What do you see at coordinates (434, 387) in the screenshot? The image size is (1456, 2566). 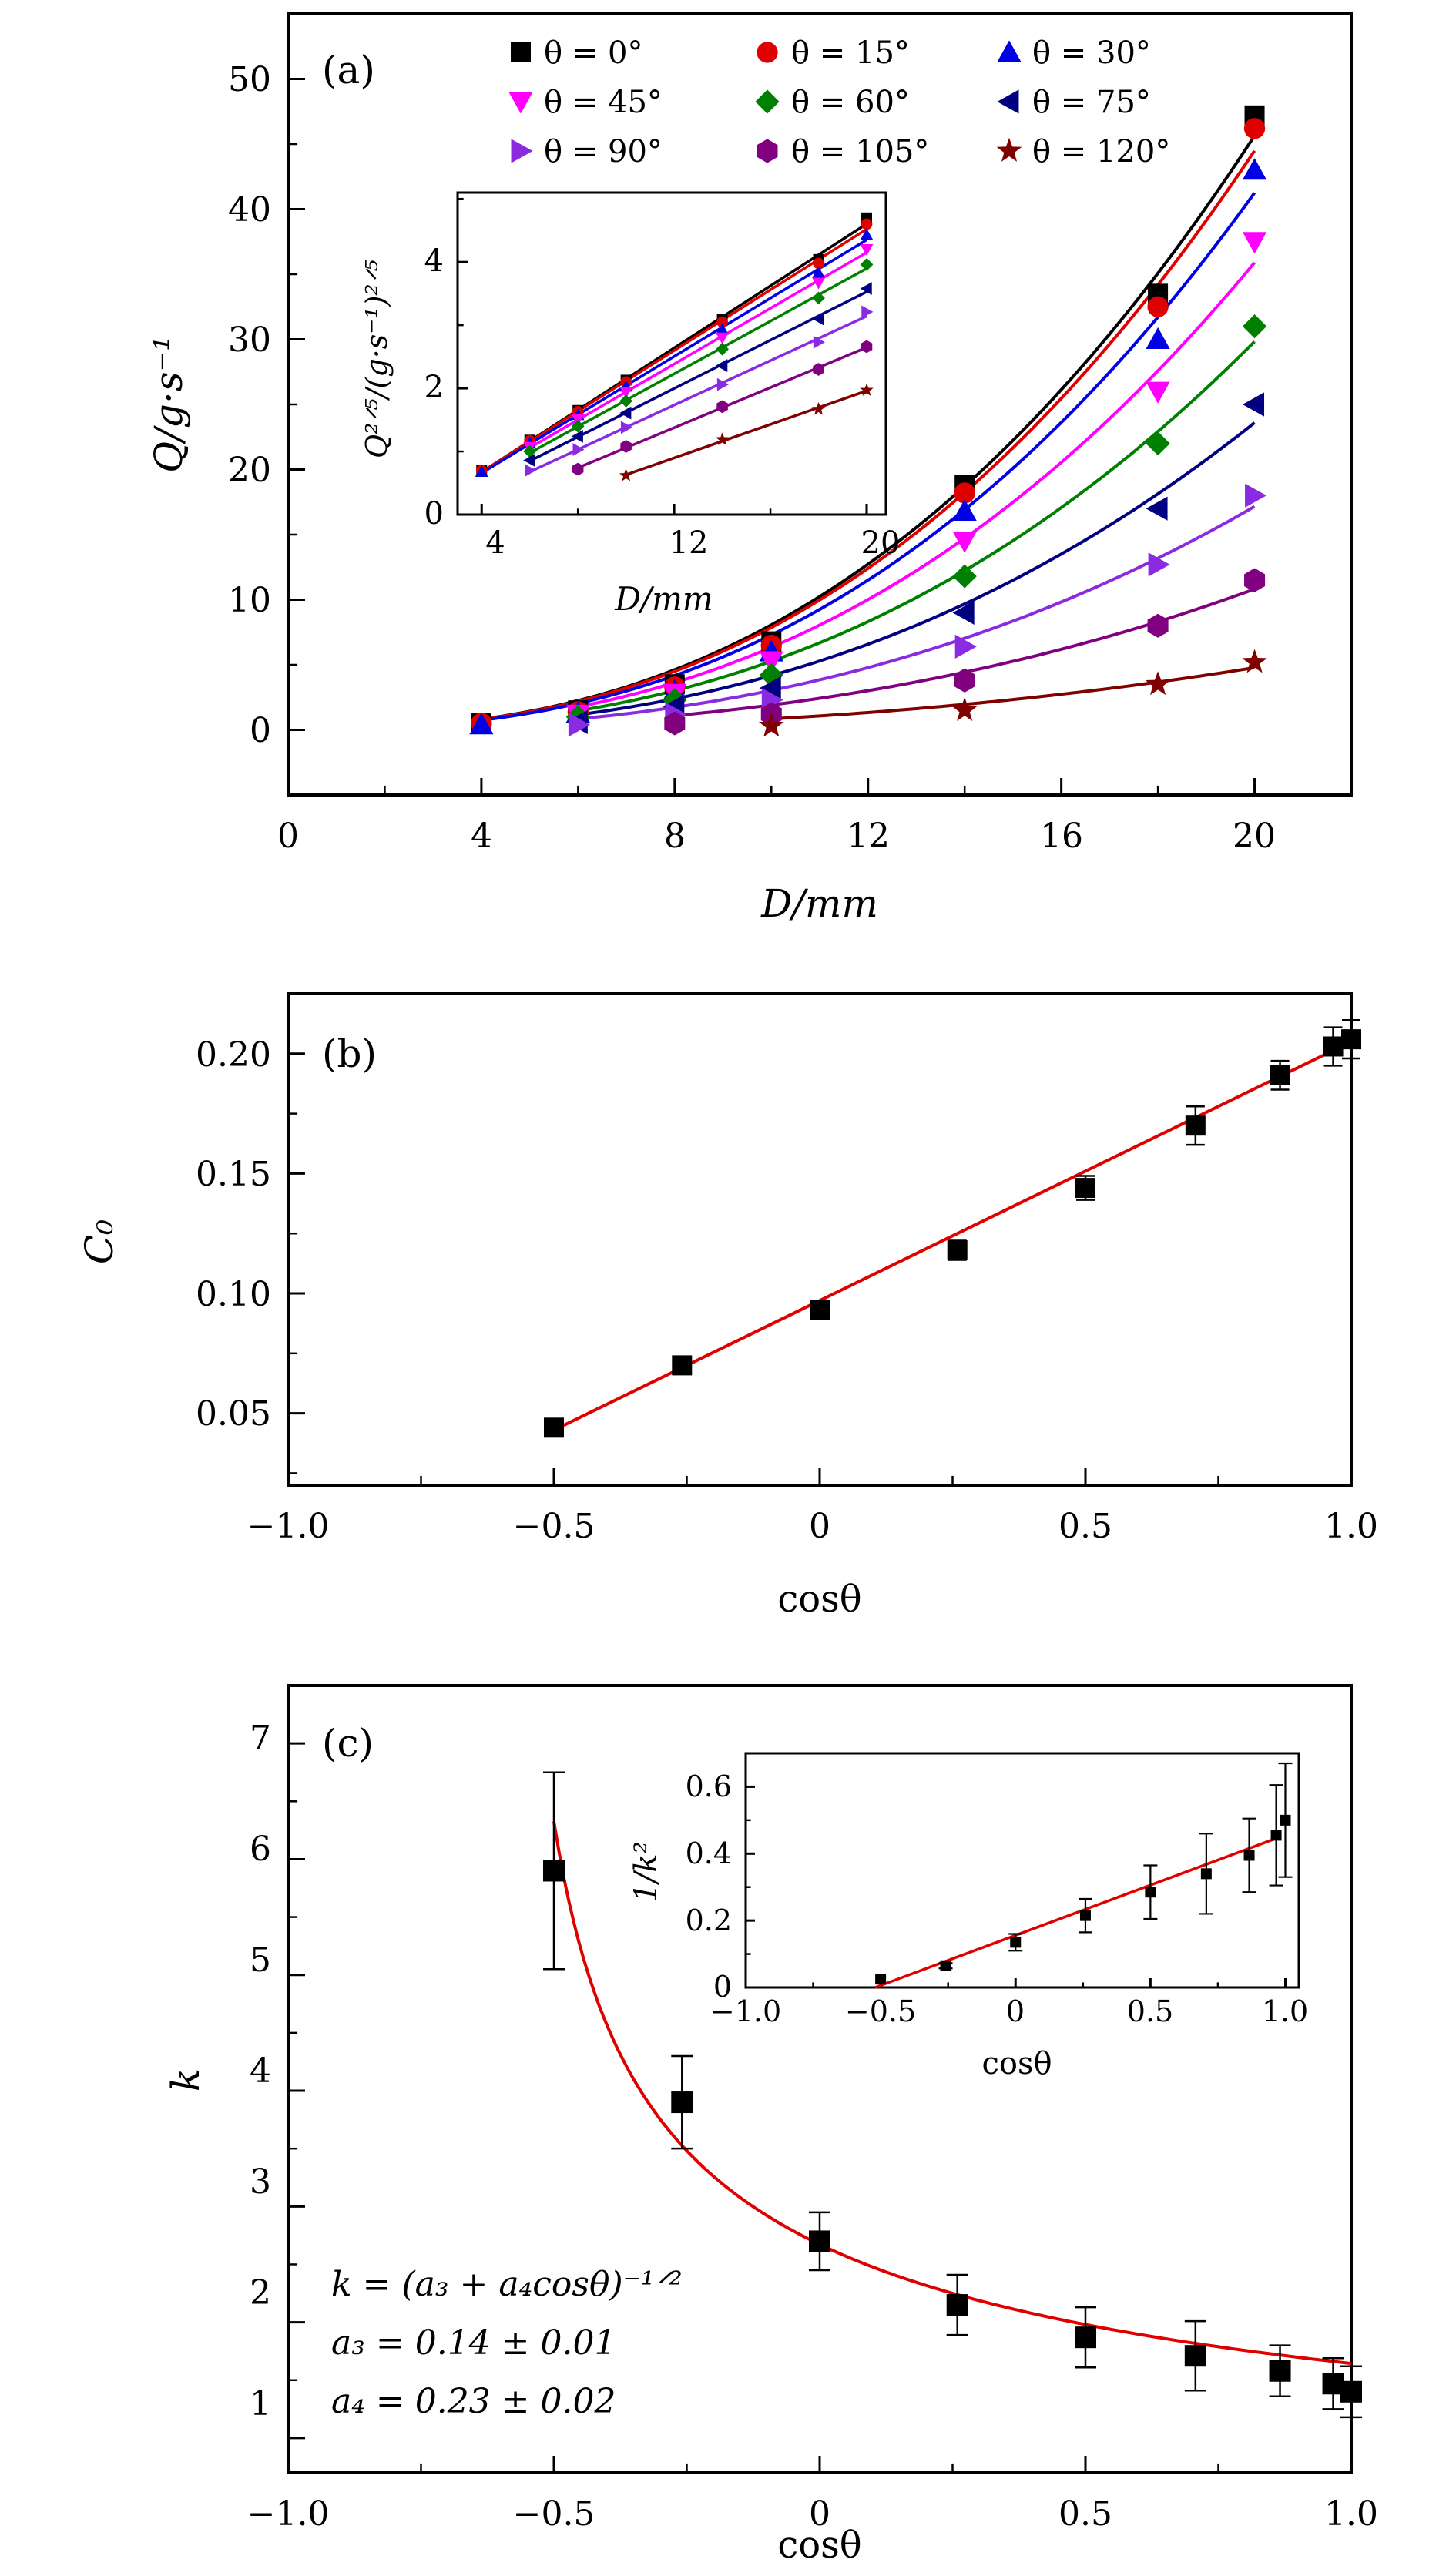 I see `inset-y-tick-label: 2` at bounding box center [434, 387].